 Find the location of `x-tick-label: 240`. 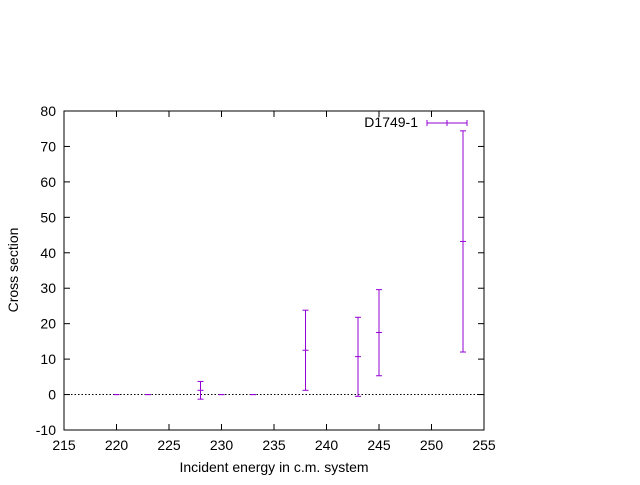

x-tick-label: 240 is located at coordinates (327, 445).